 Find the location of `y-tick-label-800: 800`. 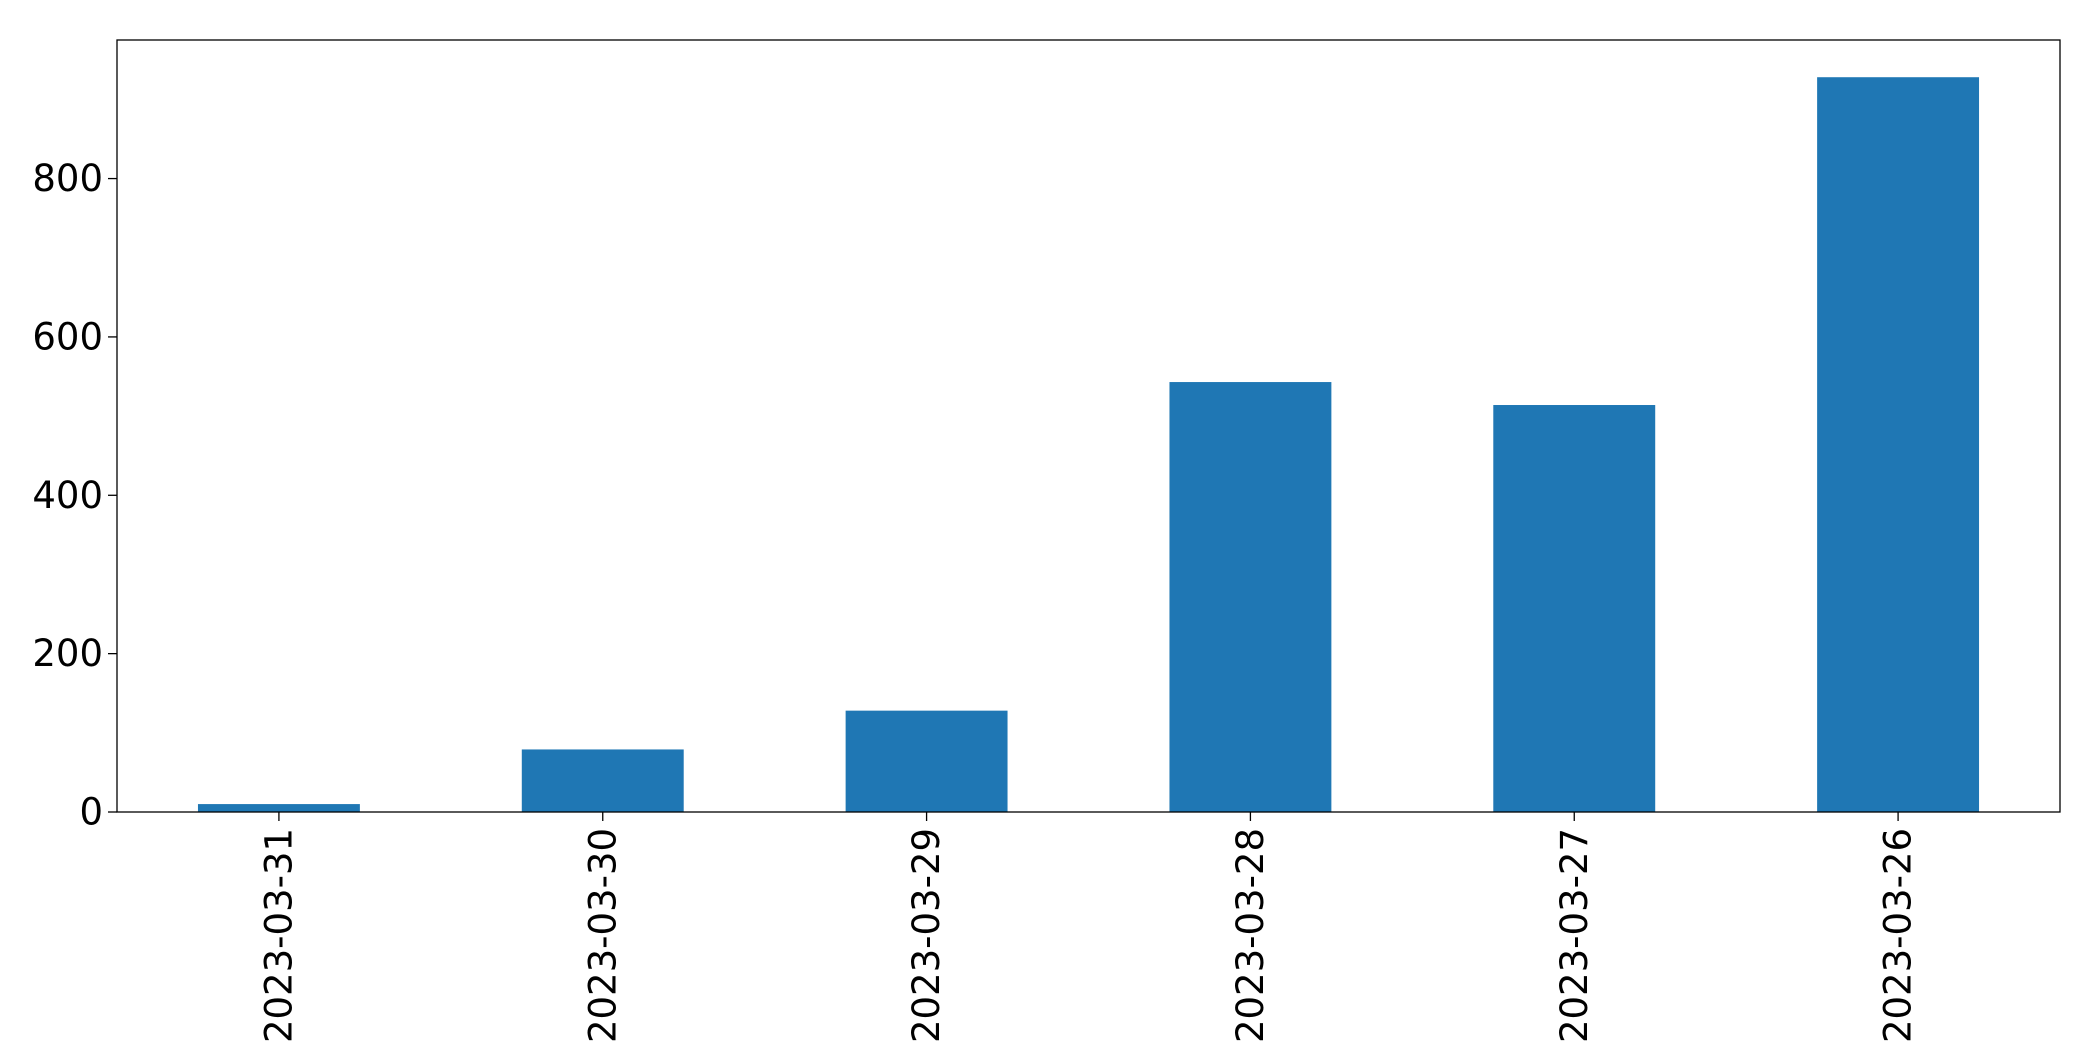

y-tick-label-800: 800 is located at coordinates (67, 178).